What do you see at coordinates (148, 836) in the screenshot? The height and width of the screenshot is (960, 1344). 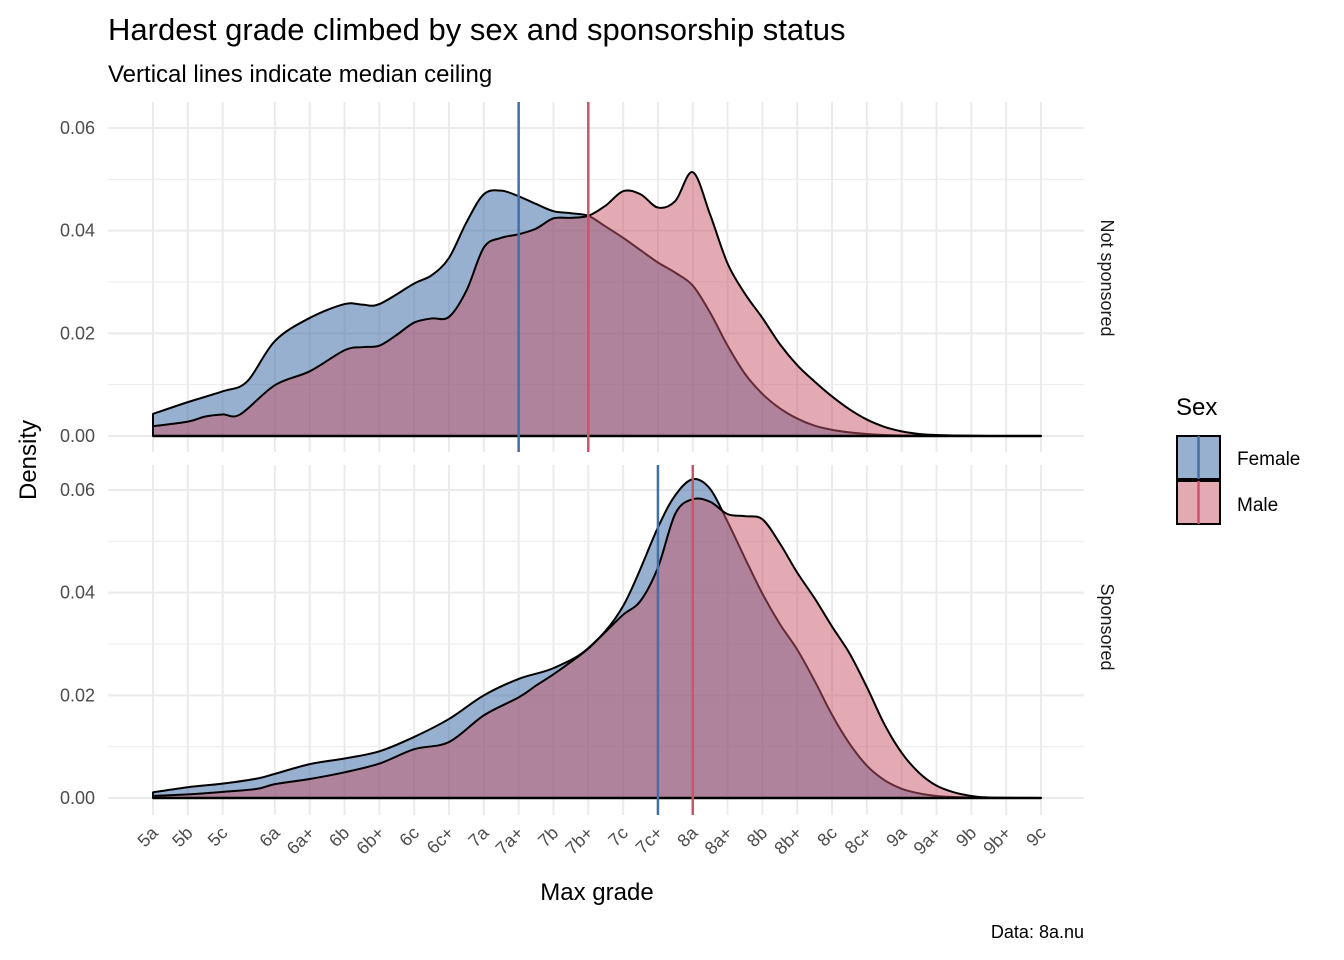 I see `x-tick-label: 5a` at bounding box center [148, 836].